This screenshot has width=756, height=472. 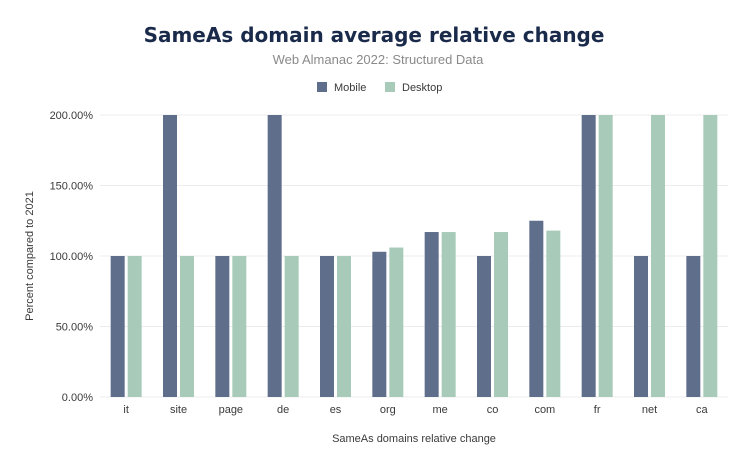 What do you see at coordinates (344, 326) in the screenshot?
I see `bar-desktop-es` at bounding box center [344, 326].